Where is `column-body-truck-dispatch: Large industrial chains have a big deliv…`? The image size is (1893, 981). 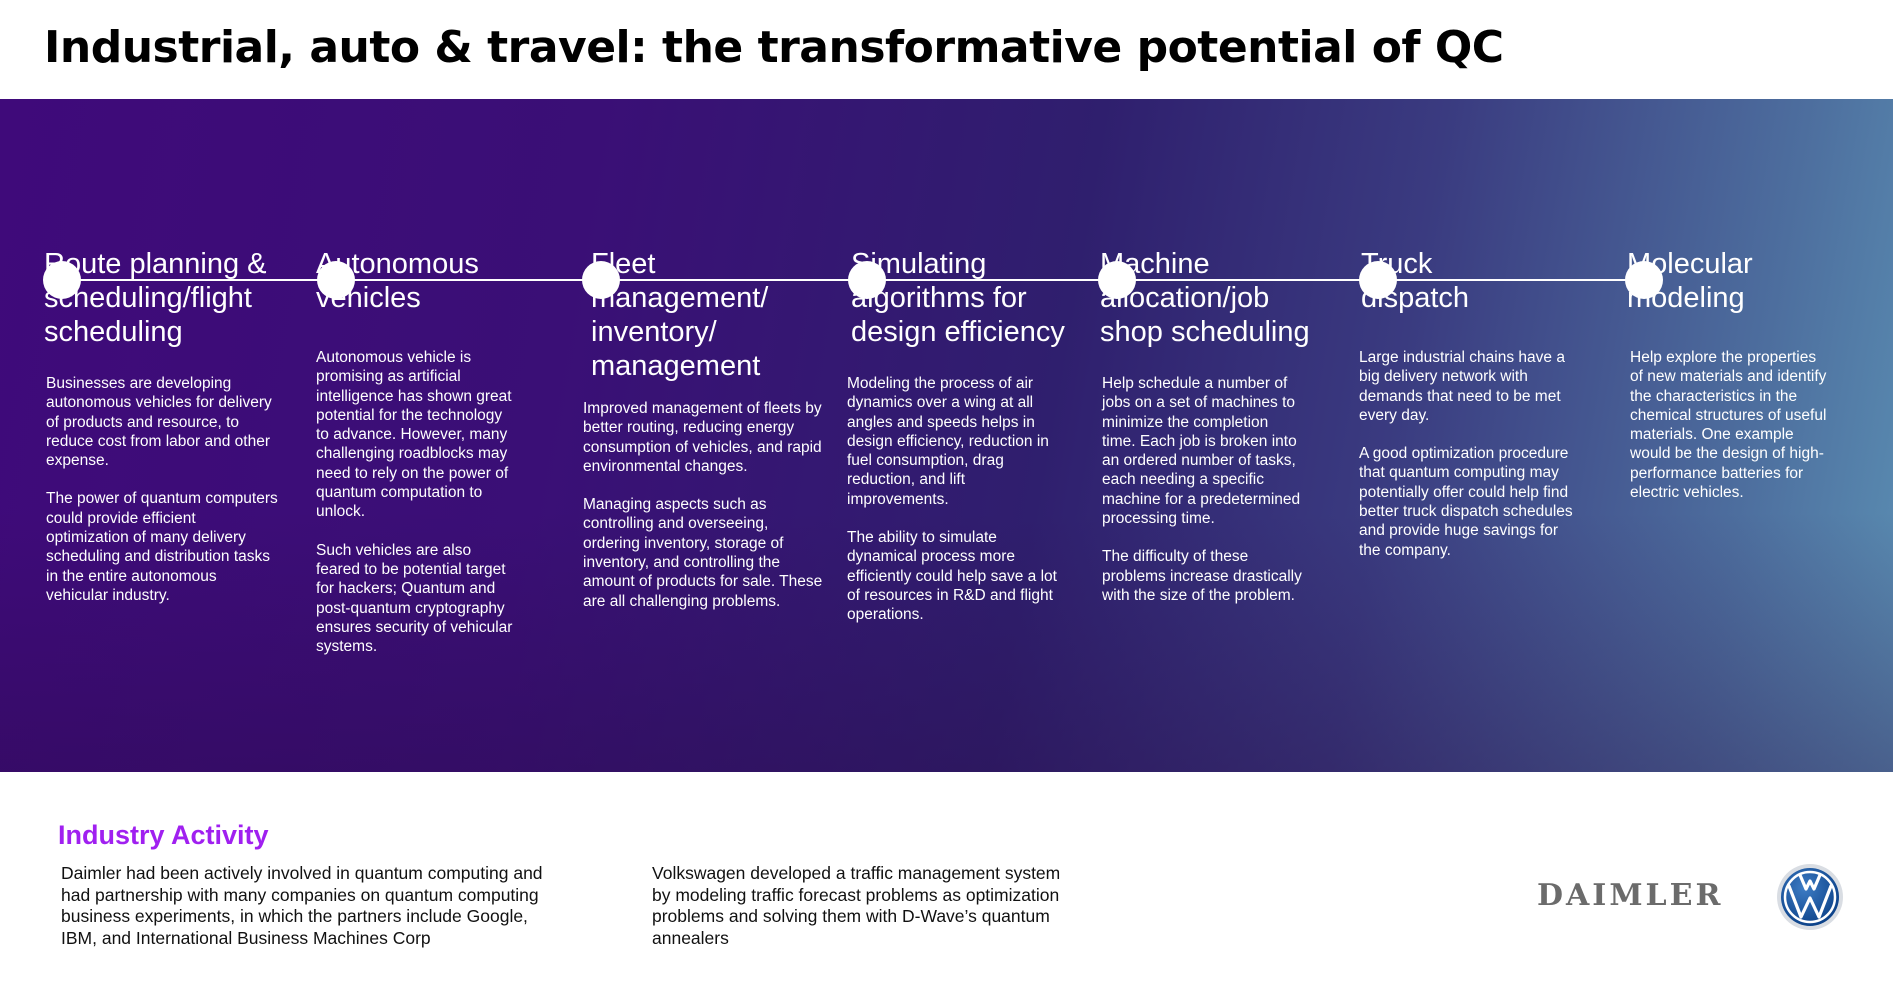 column-body-truck-dispatch: Large industrial chains have a big deliv… is located at coordinates (1469, 463).